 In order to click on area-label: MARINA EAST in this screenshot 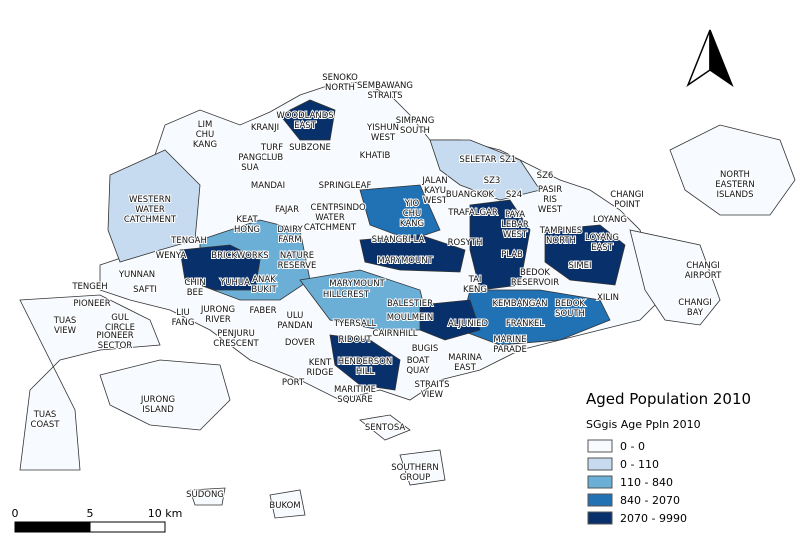, I will do `click(465, 363)`.